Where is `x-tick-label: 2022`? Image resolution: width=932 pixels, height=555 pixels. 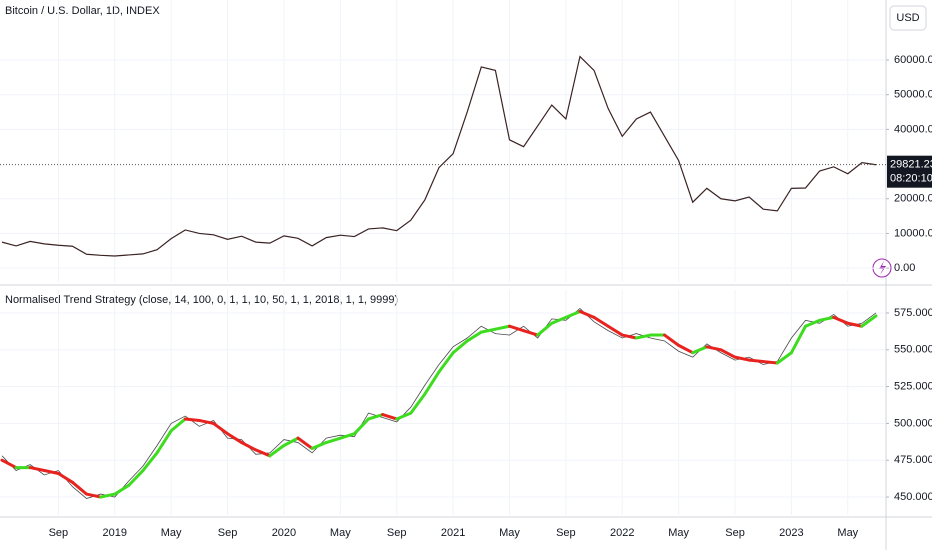 x-tick-label: 2022 is located at coordinates (622, 533).